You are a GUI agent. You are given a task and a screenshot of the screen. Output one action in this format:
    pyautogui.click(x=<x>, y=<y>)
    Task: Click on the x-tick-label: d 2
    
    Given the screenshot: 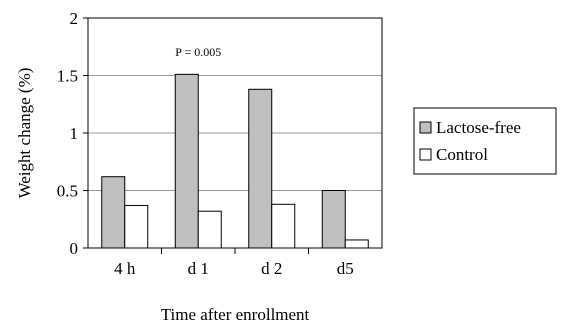 What is the action you would take?
    pyautogui.click(x=271, y=268)
    